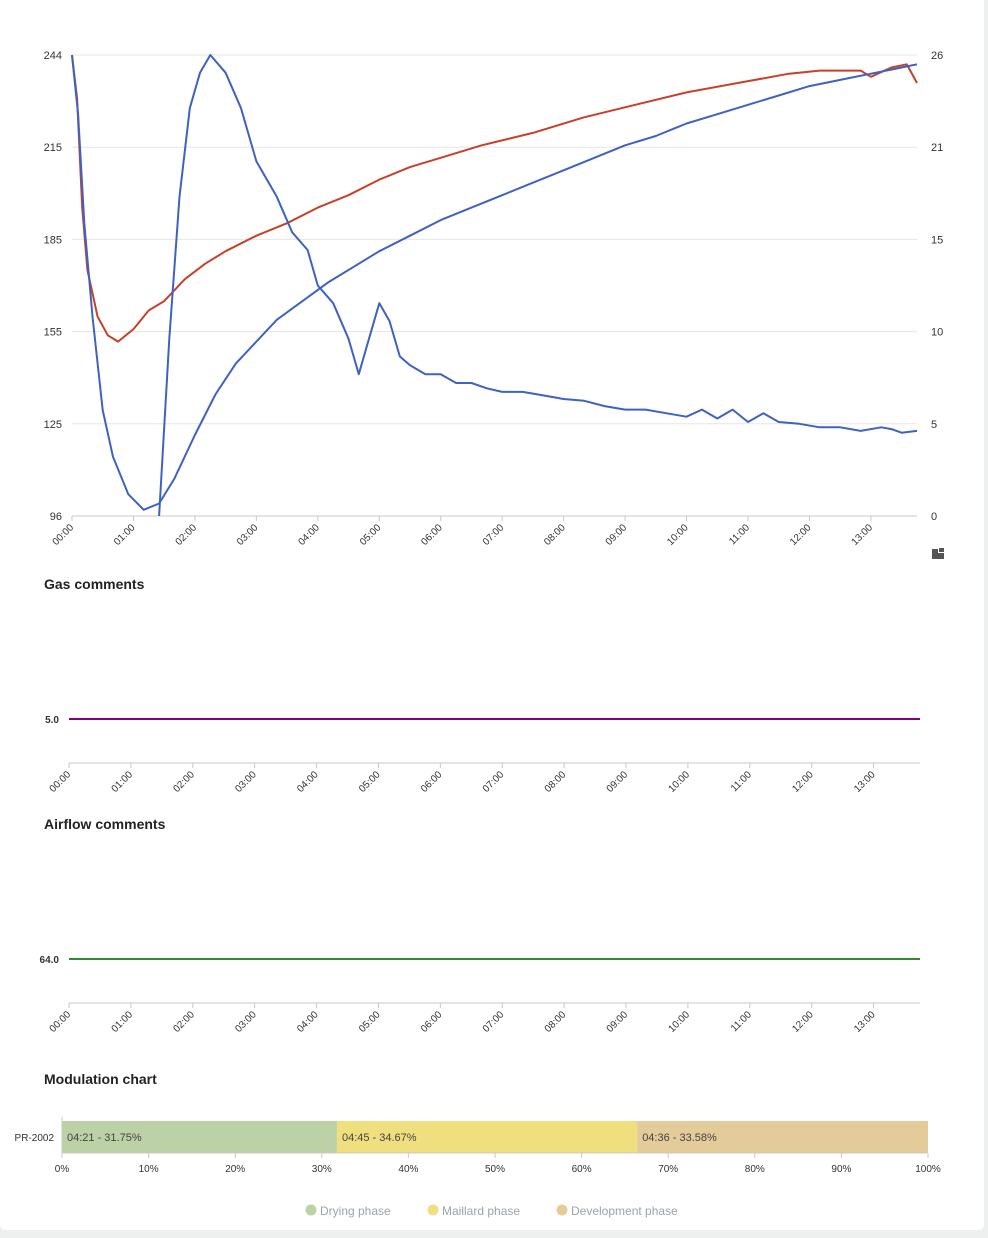 The image size is (988, 1238). What do you see at coordinates (105, 824) in the screenshot?
I see `airflow-comments-title: Airflow comments` at bounding box center [105, 824].